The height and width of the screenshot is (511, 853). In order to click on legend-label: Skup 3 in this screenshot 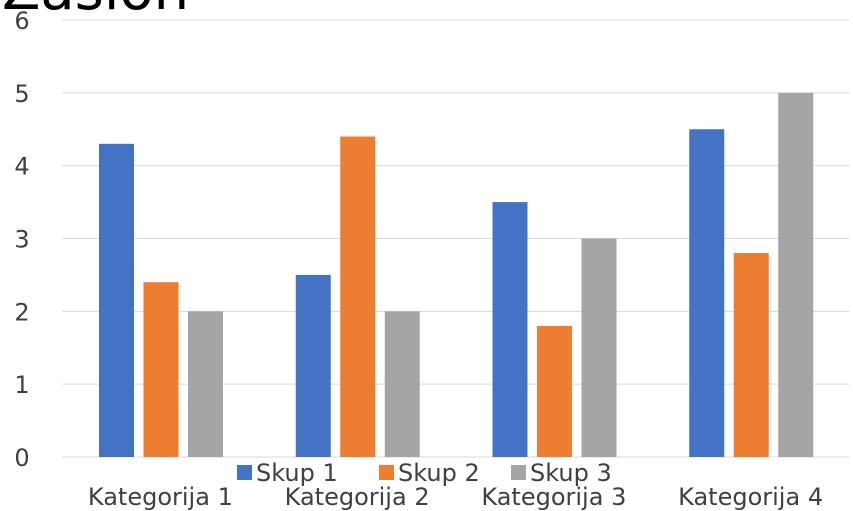, I will do `click(571, 473)`.